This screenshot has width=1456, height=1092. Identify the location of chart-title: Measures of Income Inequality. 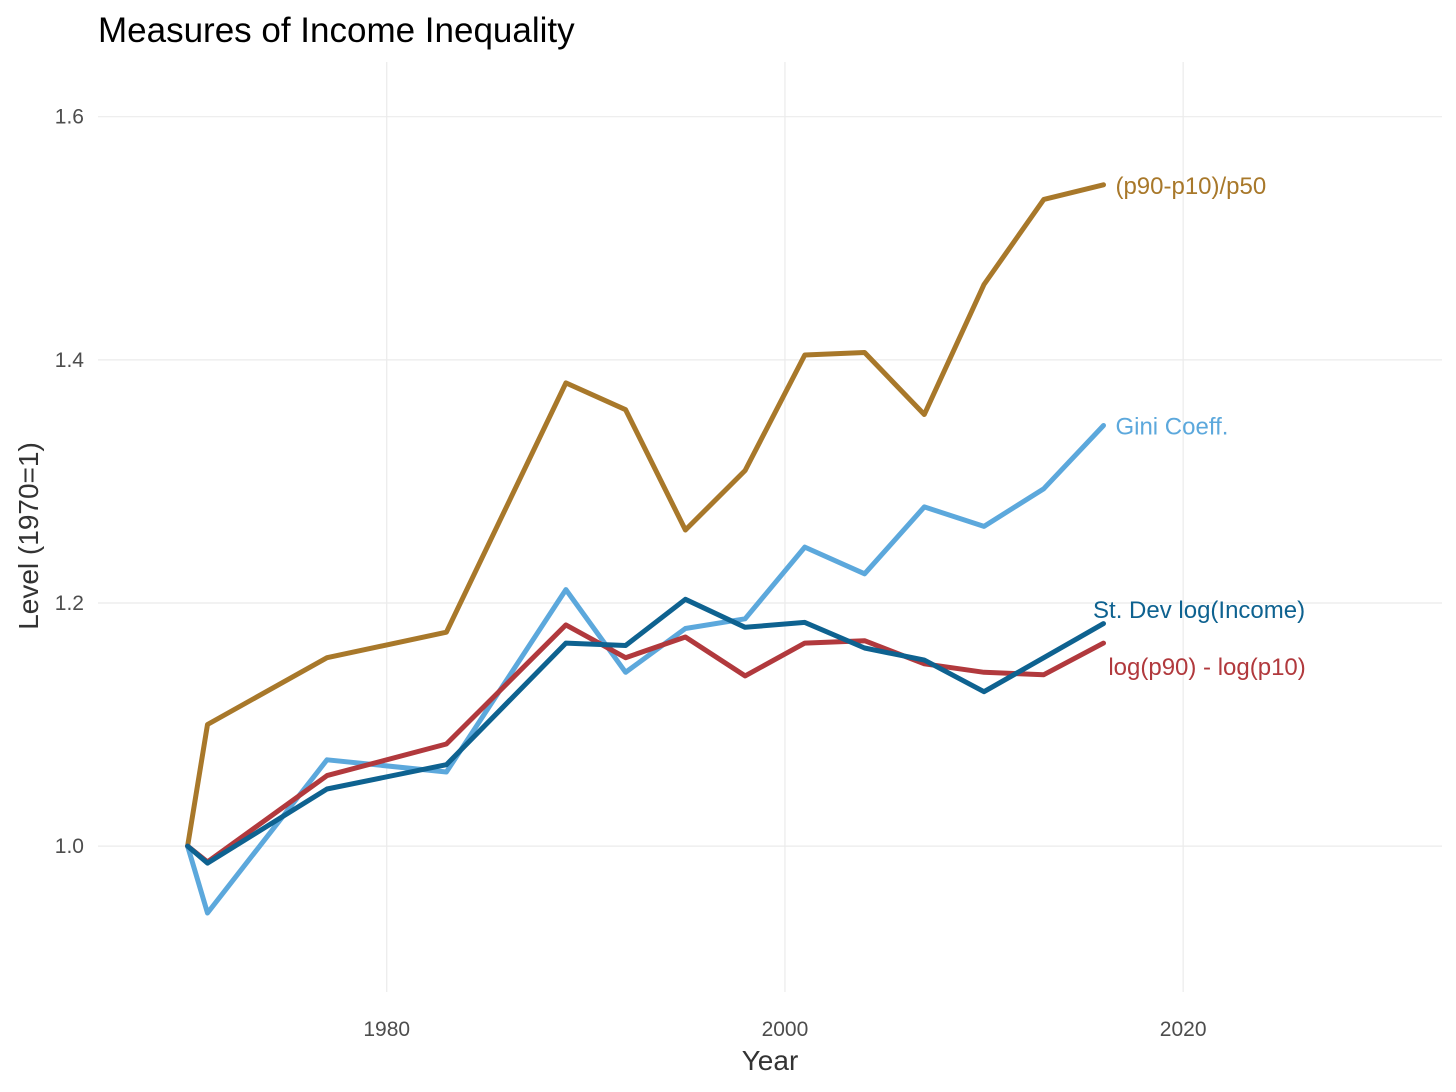
(336, 30).